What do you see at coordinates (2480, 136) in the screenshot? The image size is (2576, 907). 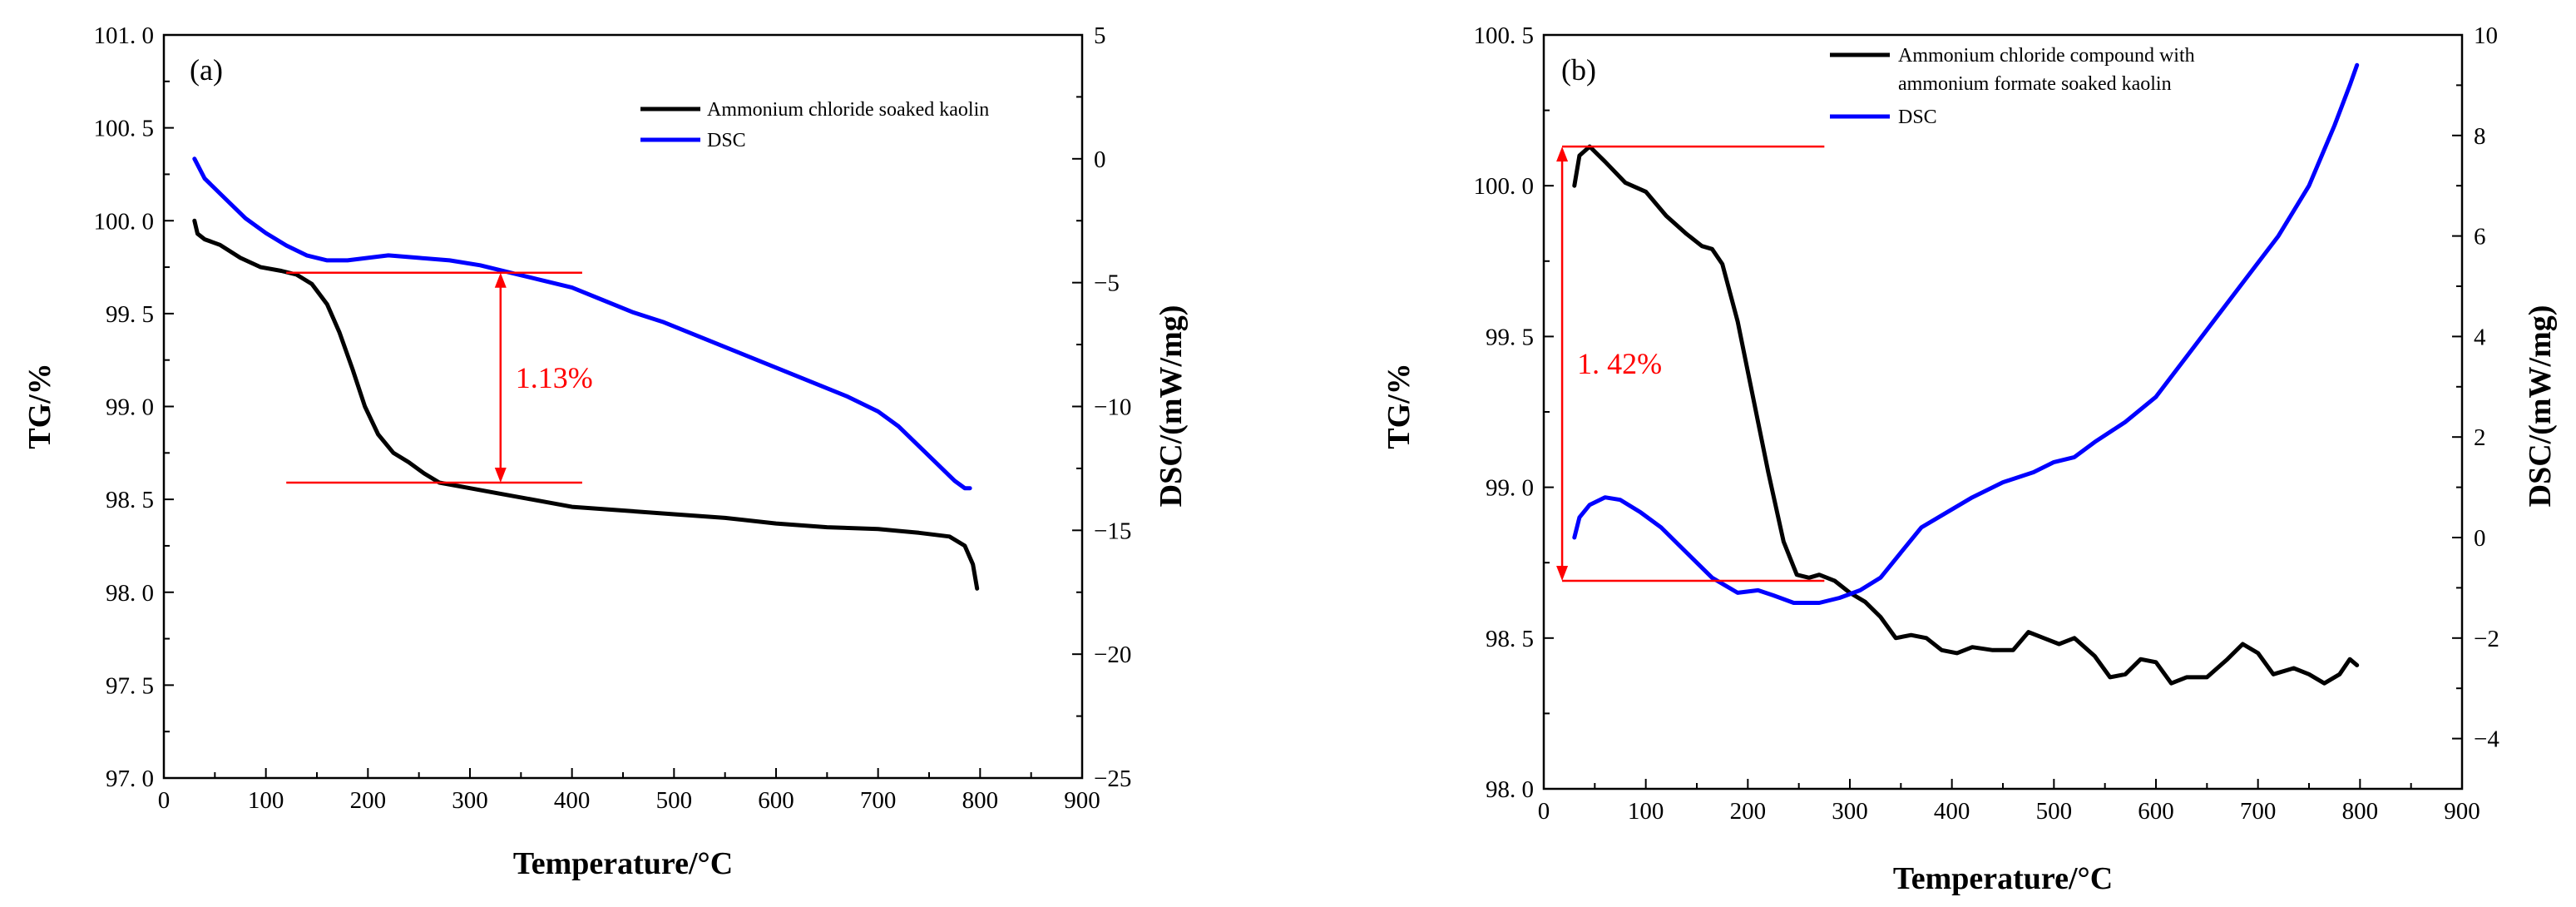 I see `y-right-tick-label: 8` at bounding box center [2480, 136].